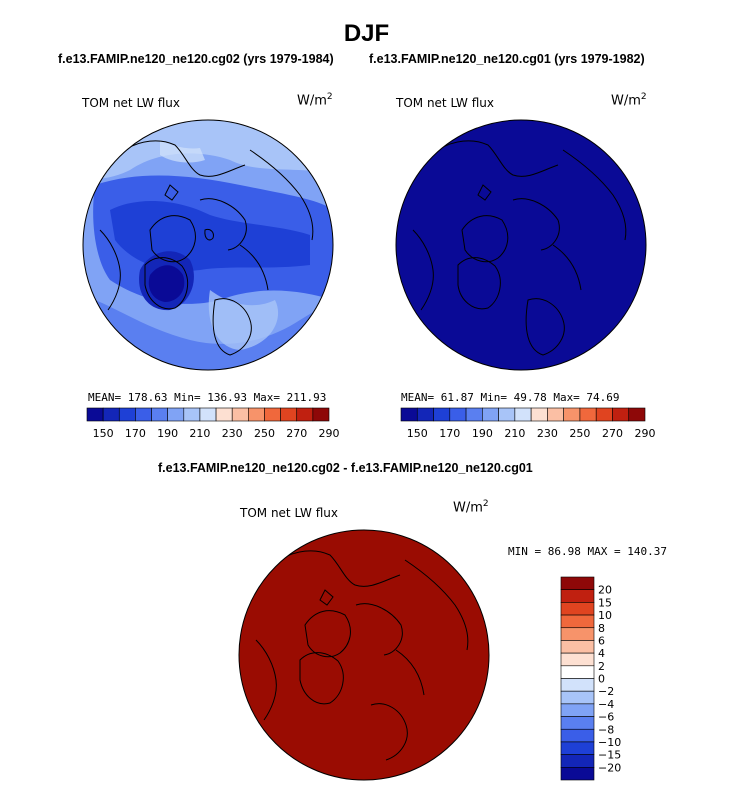 The image size is (733, 789). I want to click on diff-variable: TOM net LW flux, so click(289, 513).